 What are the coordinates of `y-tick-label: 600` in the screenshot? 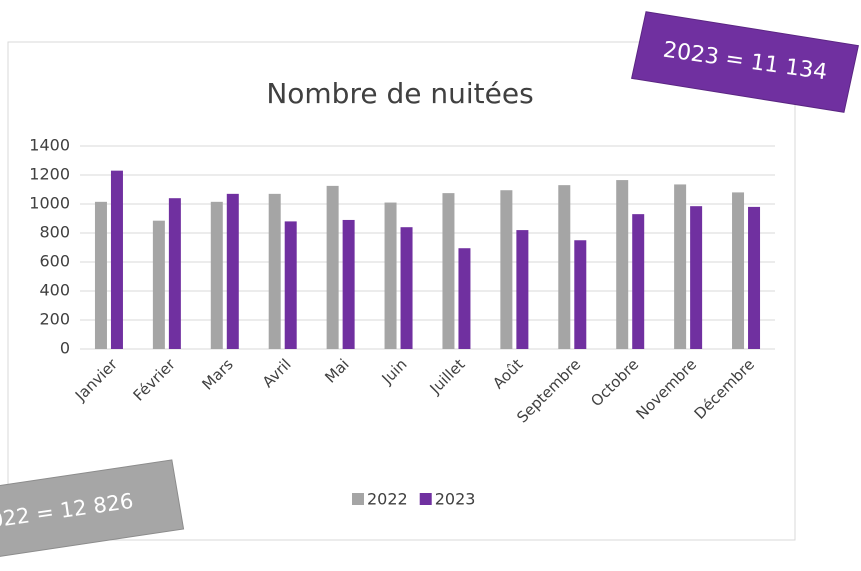 It's located at (54, 261).